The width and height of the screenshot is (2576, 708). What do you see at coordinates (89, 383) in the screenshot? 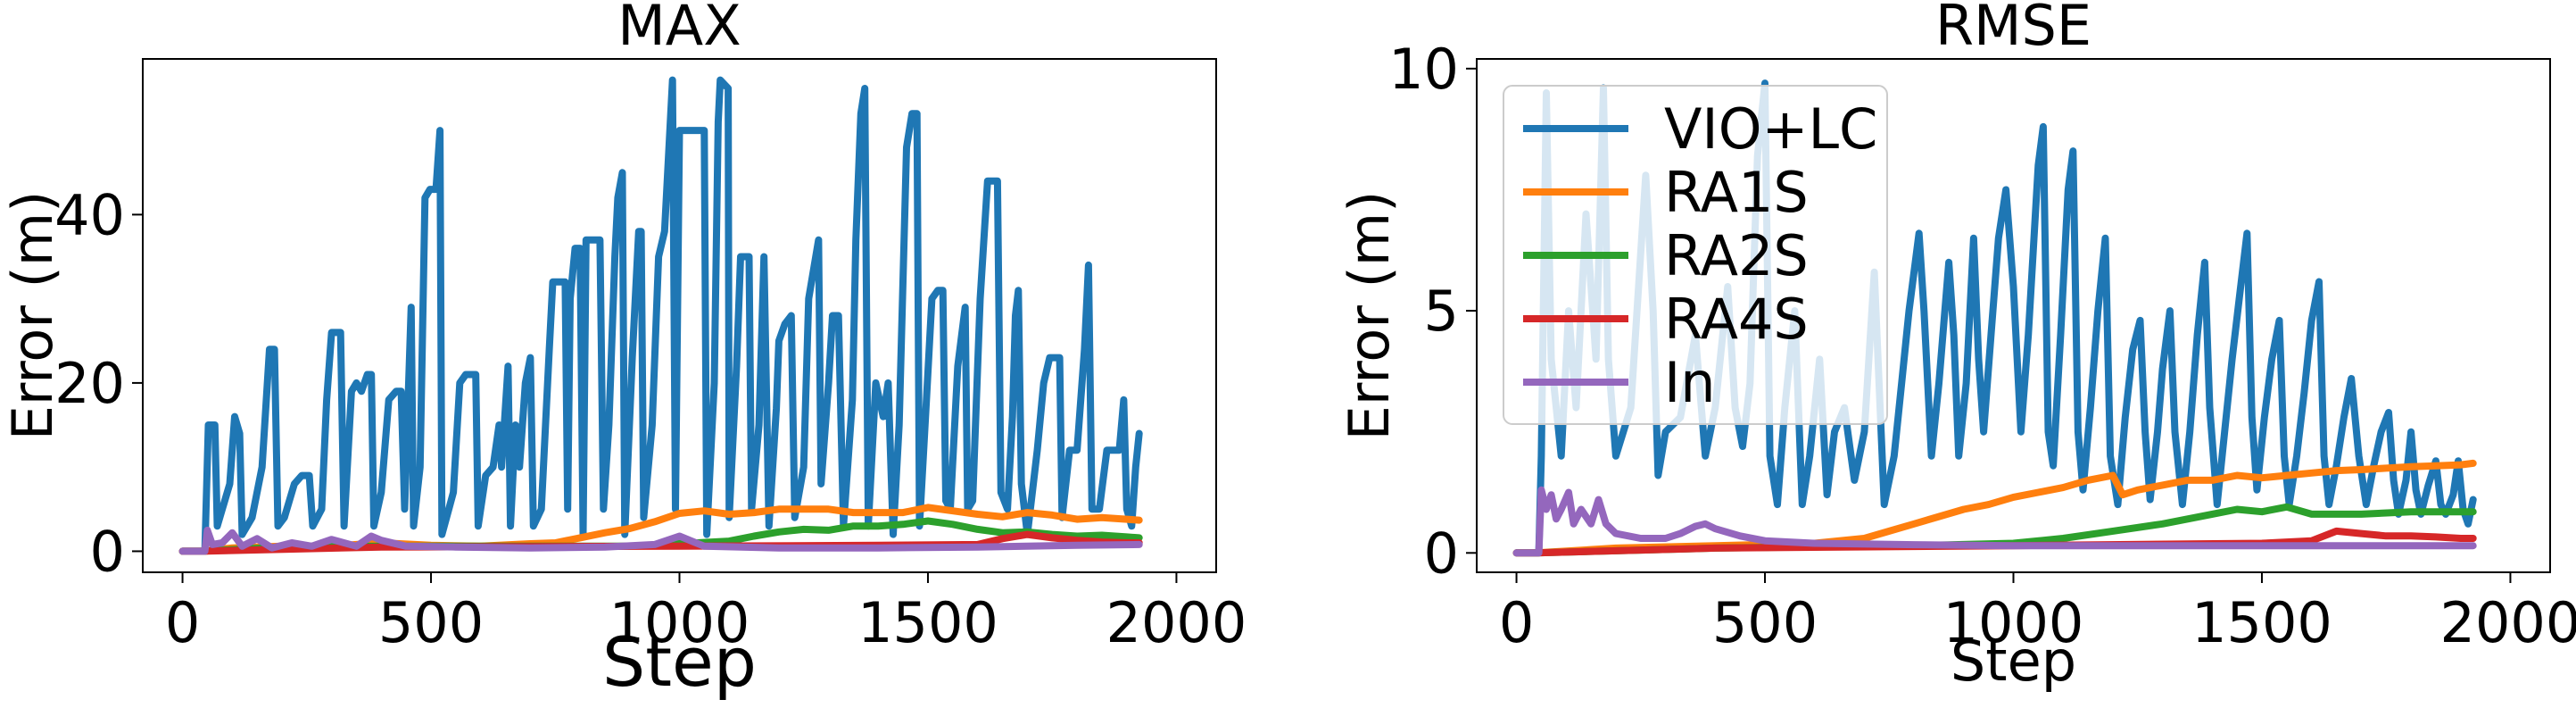
I see `y-tick-label: 20` at bounding box center [89, 383].